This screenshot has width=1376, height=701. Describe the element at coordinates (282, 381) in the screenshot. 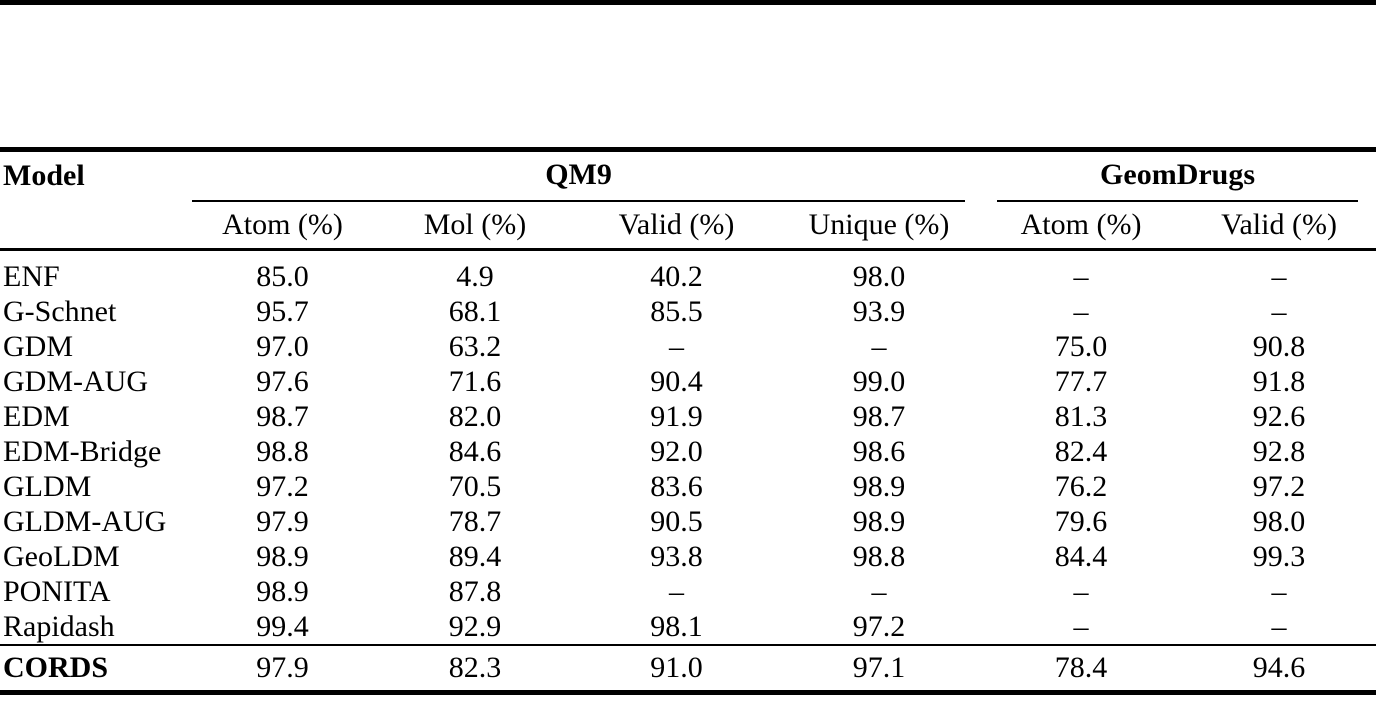

I see `value-cell: 97.6` at that location.